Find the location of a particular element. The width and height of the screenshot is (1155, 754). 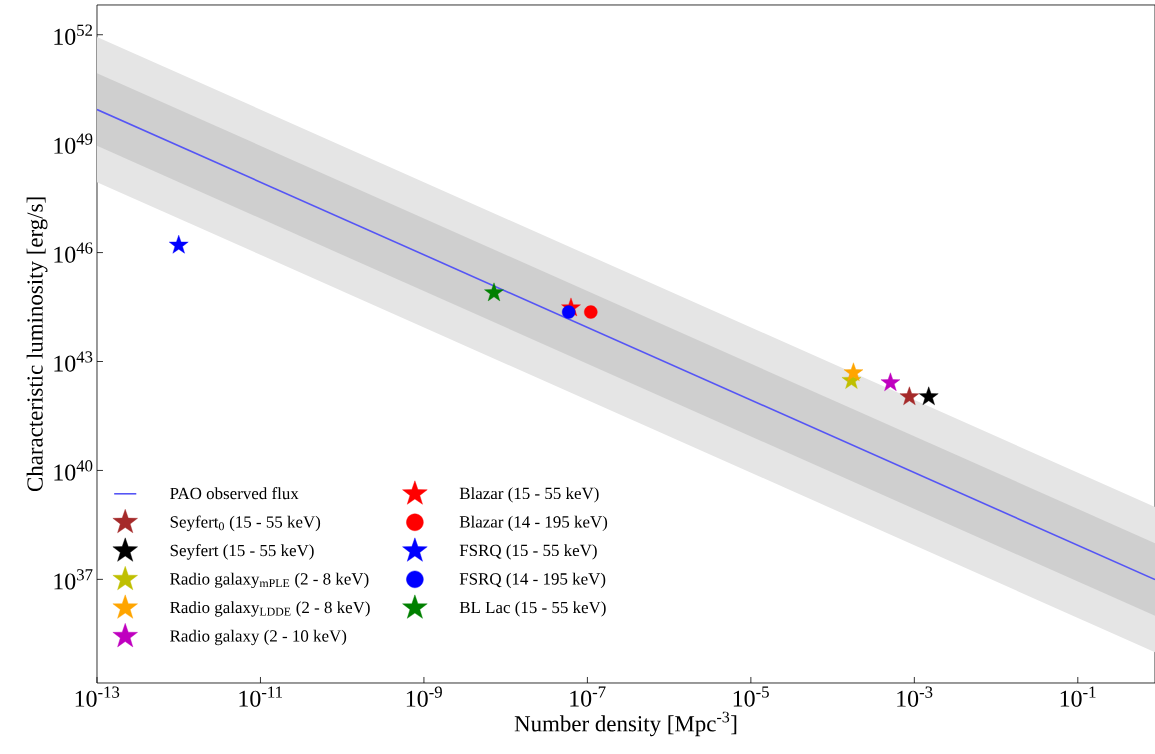

legend-label: BL Lac (15 - 55 keV) is located at coordinates (532, 609).